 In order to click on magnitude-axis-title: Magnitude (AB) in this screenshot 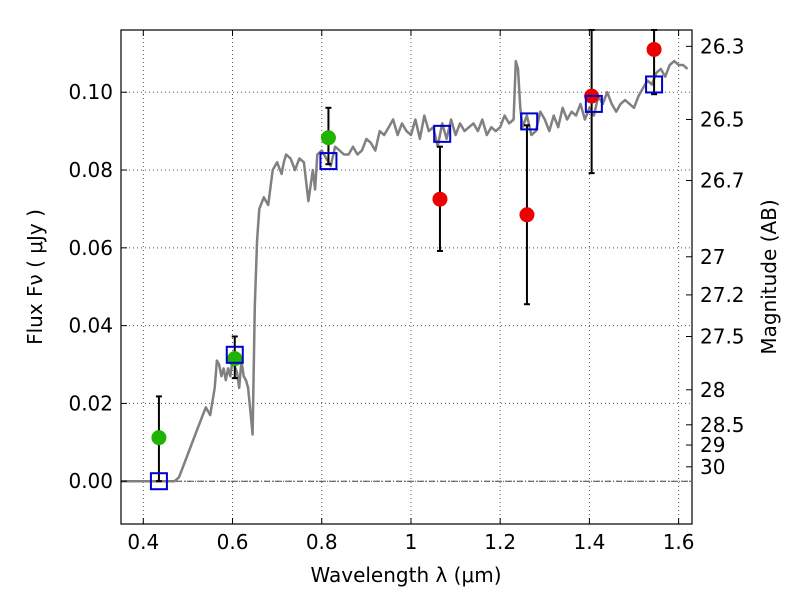, I will do `click(769, 276)`.